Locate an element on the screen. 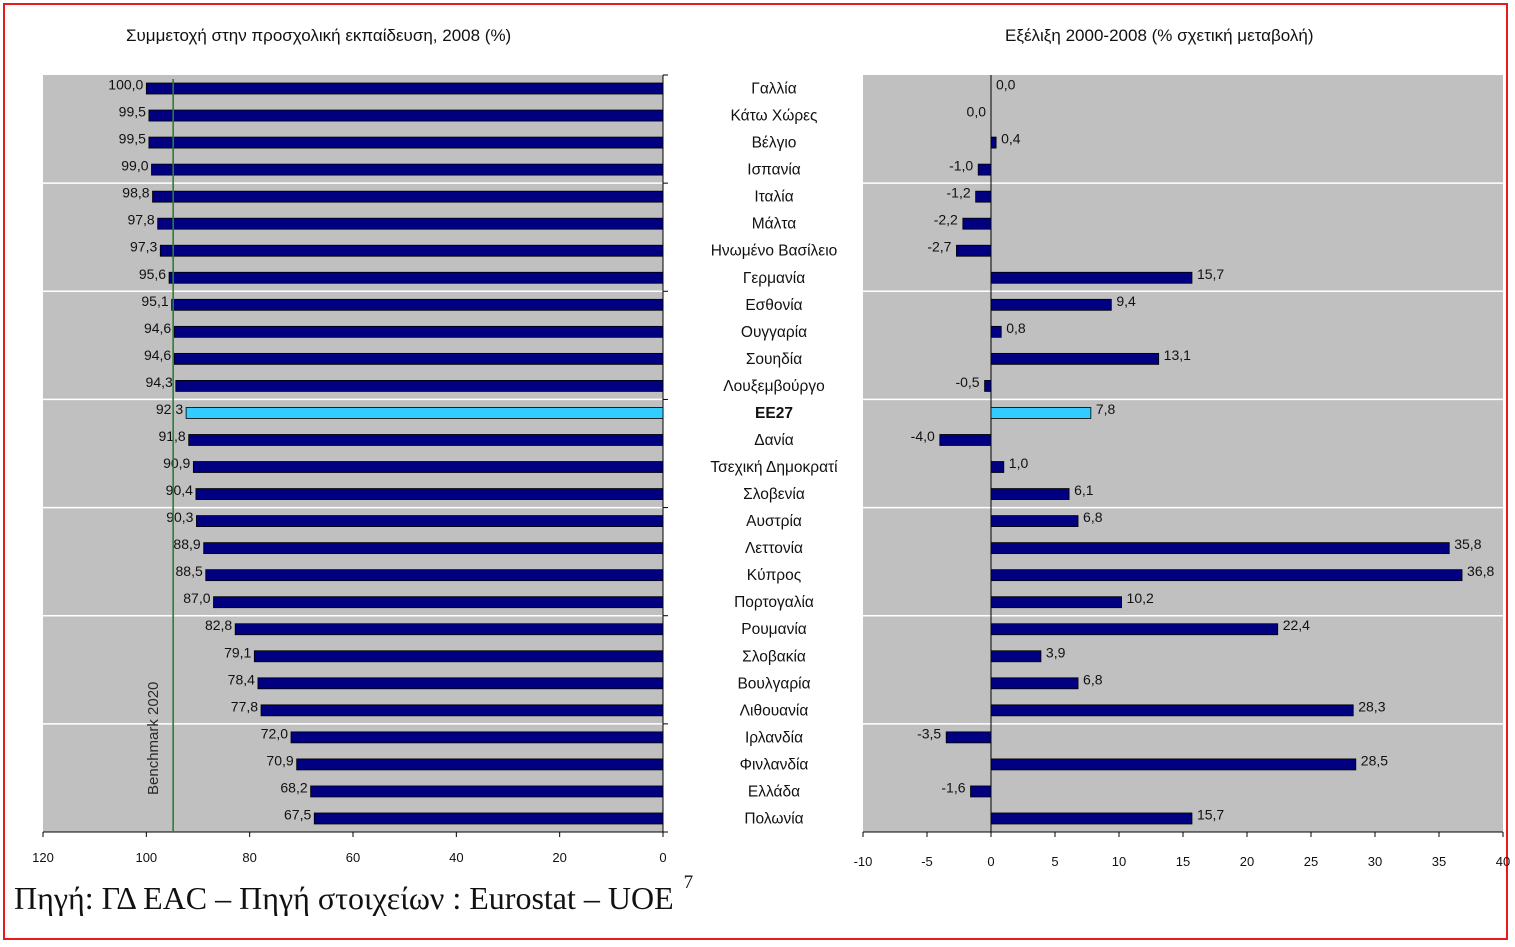 This screenshot has width=1515, height=947. country-label: Ιρλανδία is located at coordinates (774, 737).